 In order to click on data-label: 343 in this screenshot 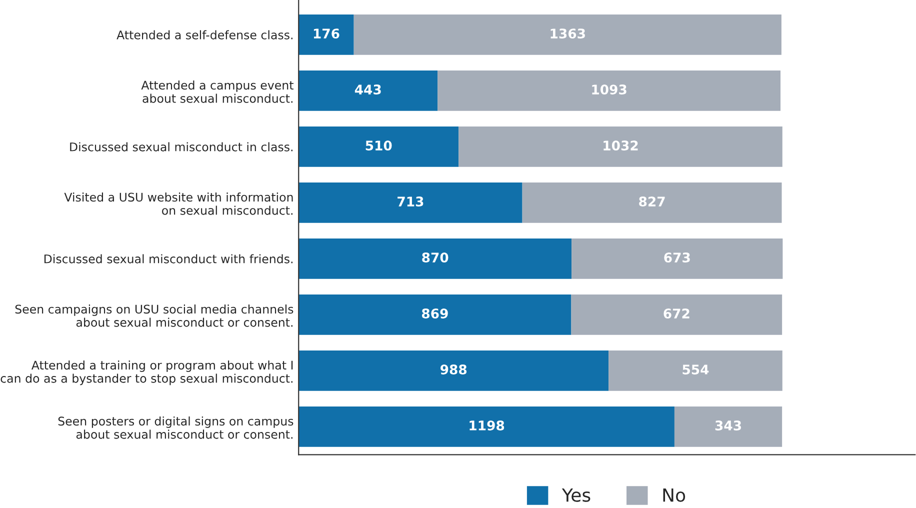, I will do `click(728, 425)`.